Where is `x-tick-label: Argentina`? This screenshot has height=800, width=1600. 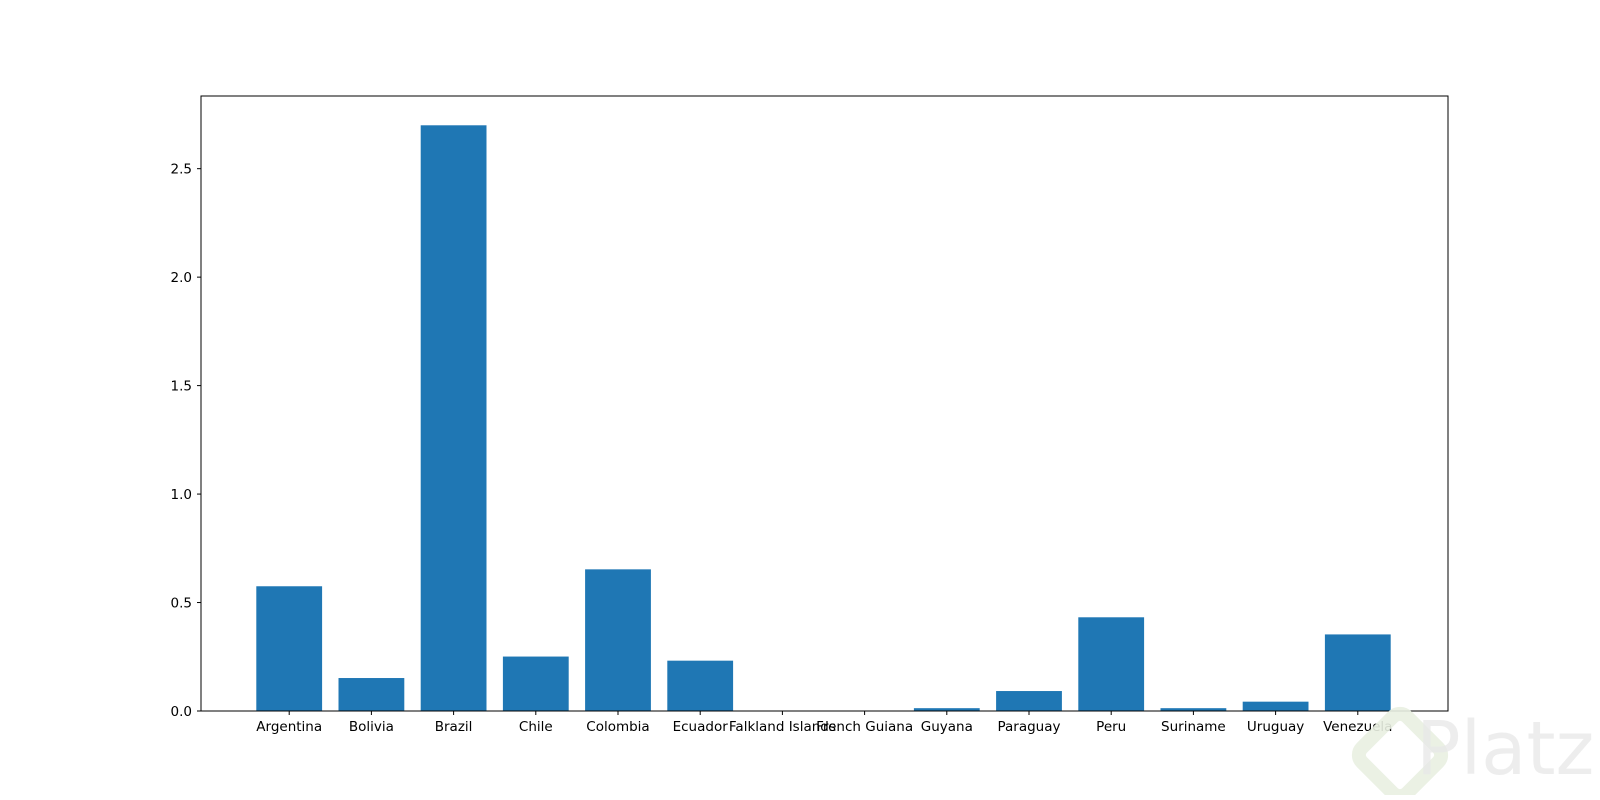 x-tick-label: Argentina is located at coordinates (289, 727).